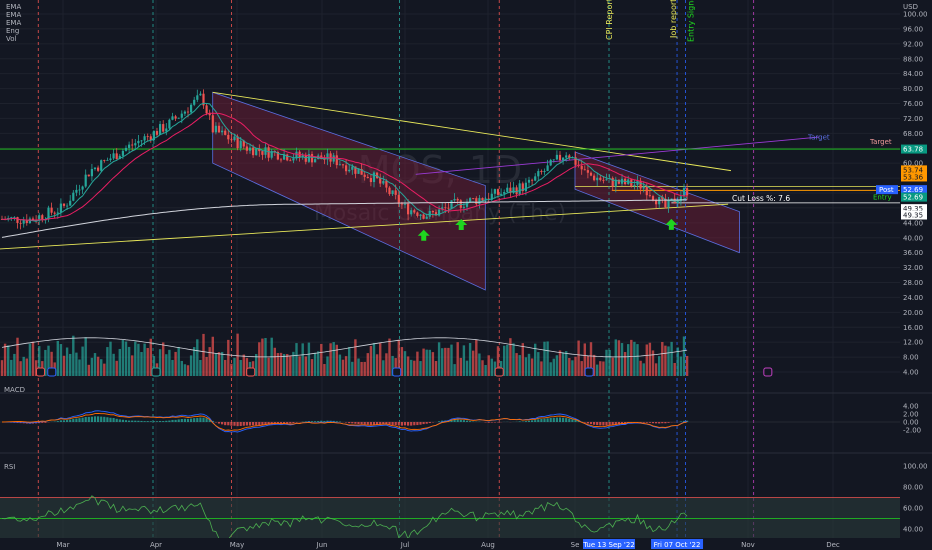 The height and width of the screenshot is (550, 932). Describe the element at coordinates (364, 226) in the screenshot. I see `support-trendline` at that location.